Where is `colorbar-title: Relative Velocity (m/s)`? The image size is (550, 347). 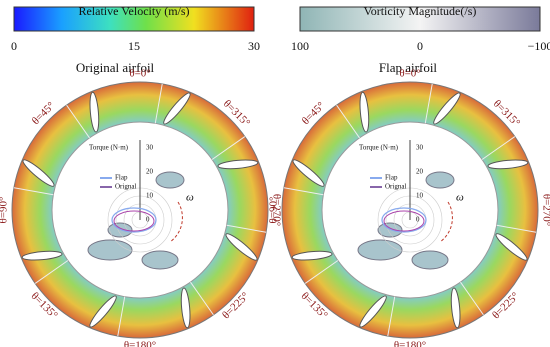 colorbar-title: Relative Velocity (m/s) is located at coordinates (133, 11).